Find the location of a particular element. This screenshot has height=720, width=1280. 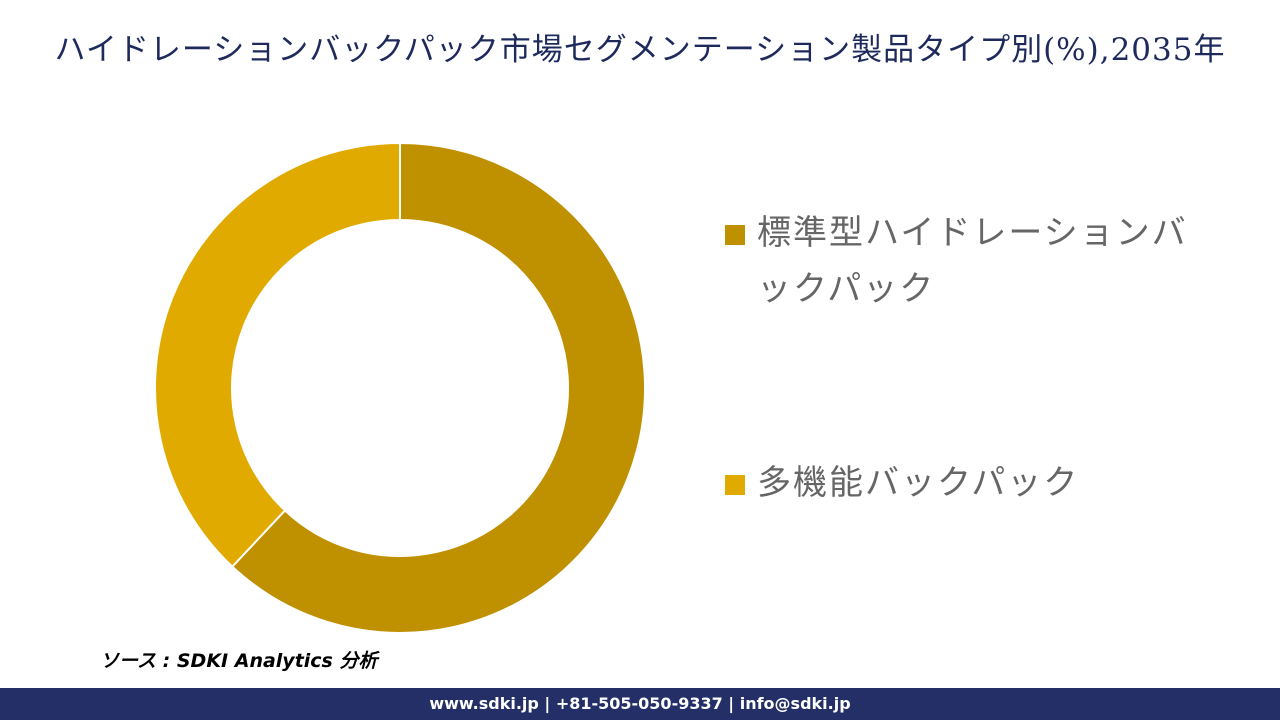

legend-label: 多機能バックパック is located at coordinates (918, 483).